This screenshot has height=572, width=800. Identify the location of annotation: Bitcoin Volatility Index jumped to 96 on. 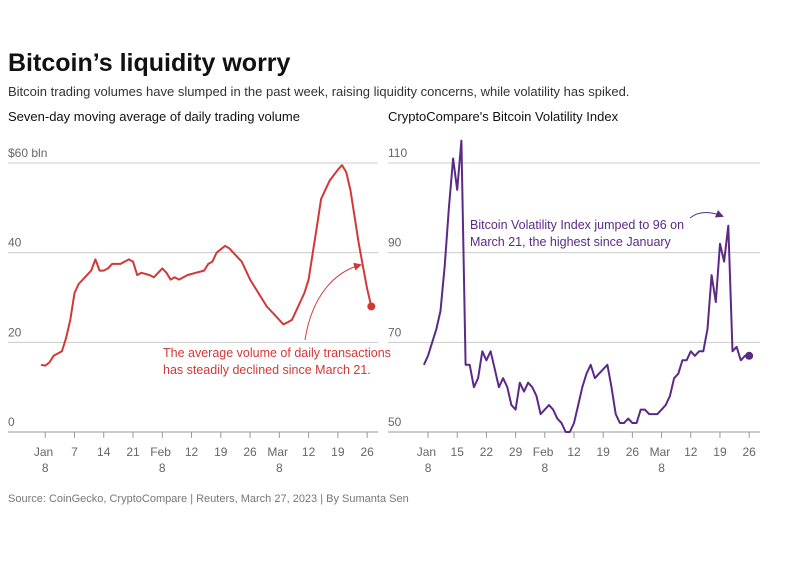
(577, 225).